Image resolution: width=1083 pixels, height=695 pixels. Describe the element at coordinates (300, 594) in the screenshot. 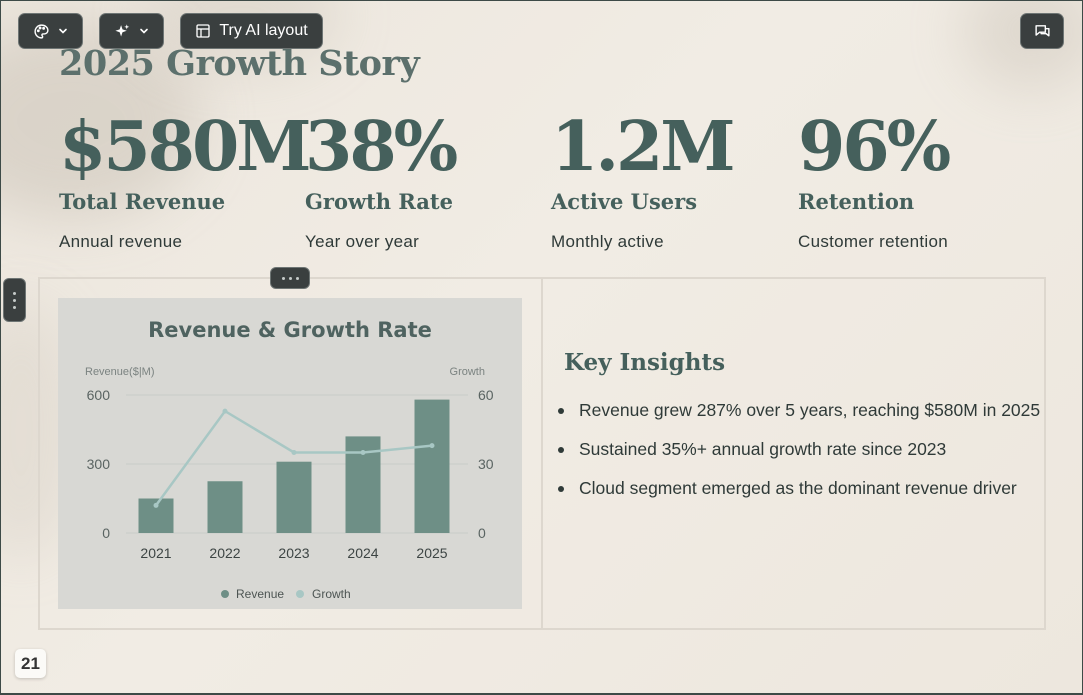

I see `legend-marker-growth` at that location.